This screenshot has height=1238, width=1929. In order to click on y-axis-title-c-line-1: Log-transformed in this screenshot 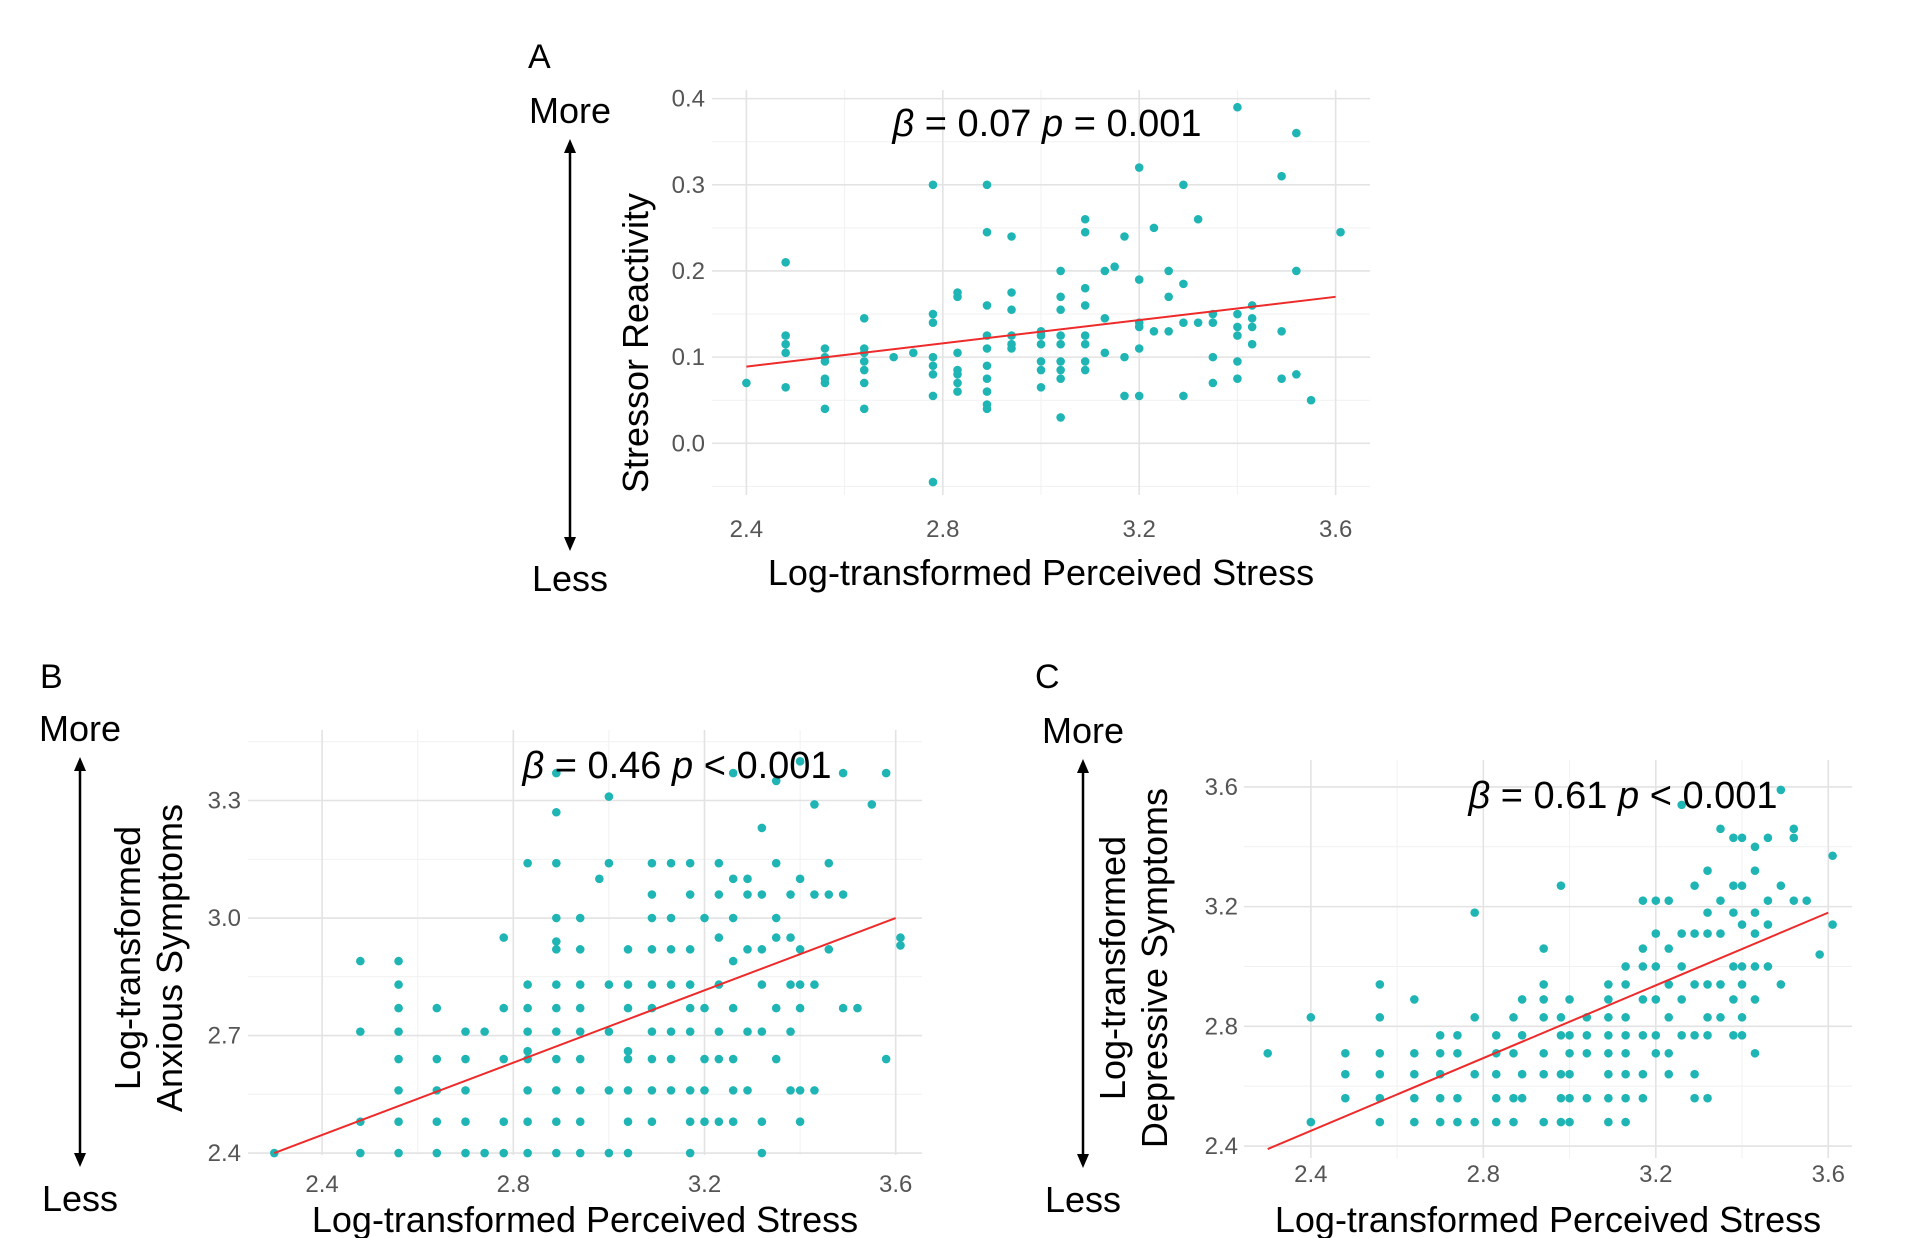, I will do `click(1112, 968)`.